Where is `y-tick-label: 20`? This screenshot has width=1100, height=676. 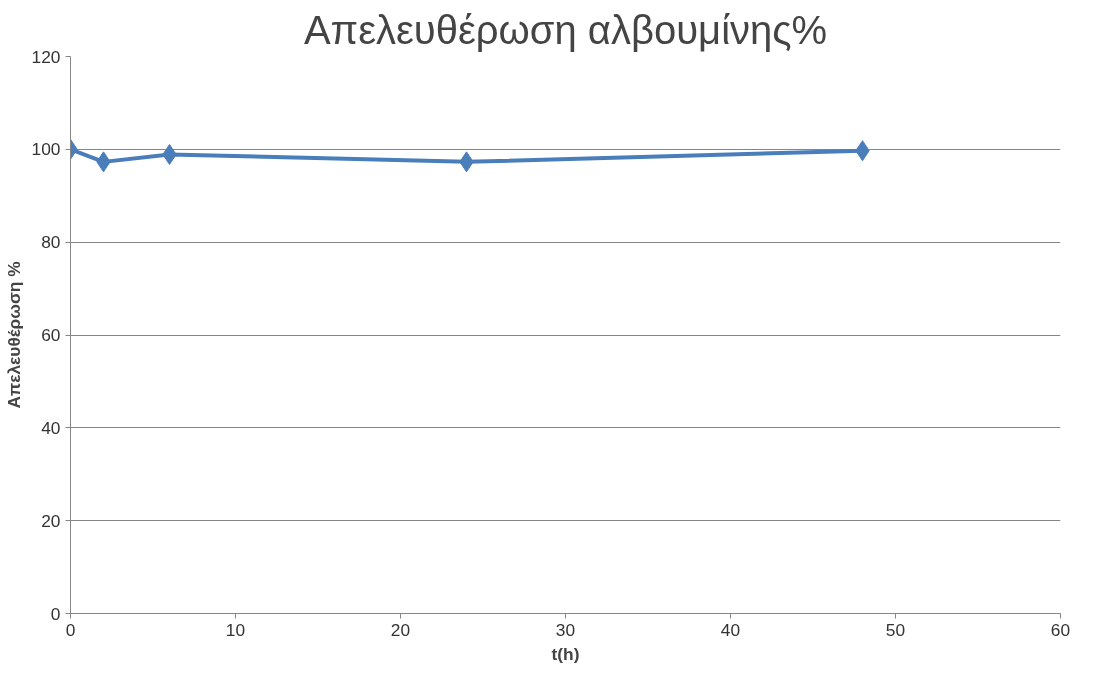
y-tick-label: 20 is located at coordinates (51, 520).